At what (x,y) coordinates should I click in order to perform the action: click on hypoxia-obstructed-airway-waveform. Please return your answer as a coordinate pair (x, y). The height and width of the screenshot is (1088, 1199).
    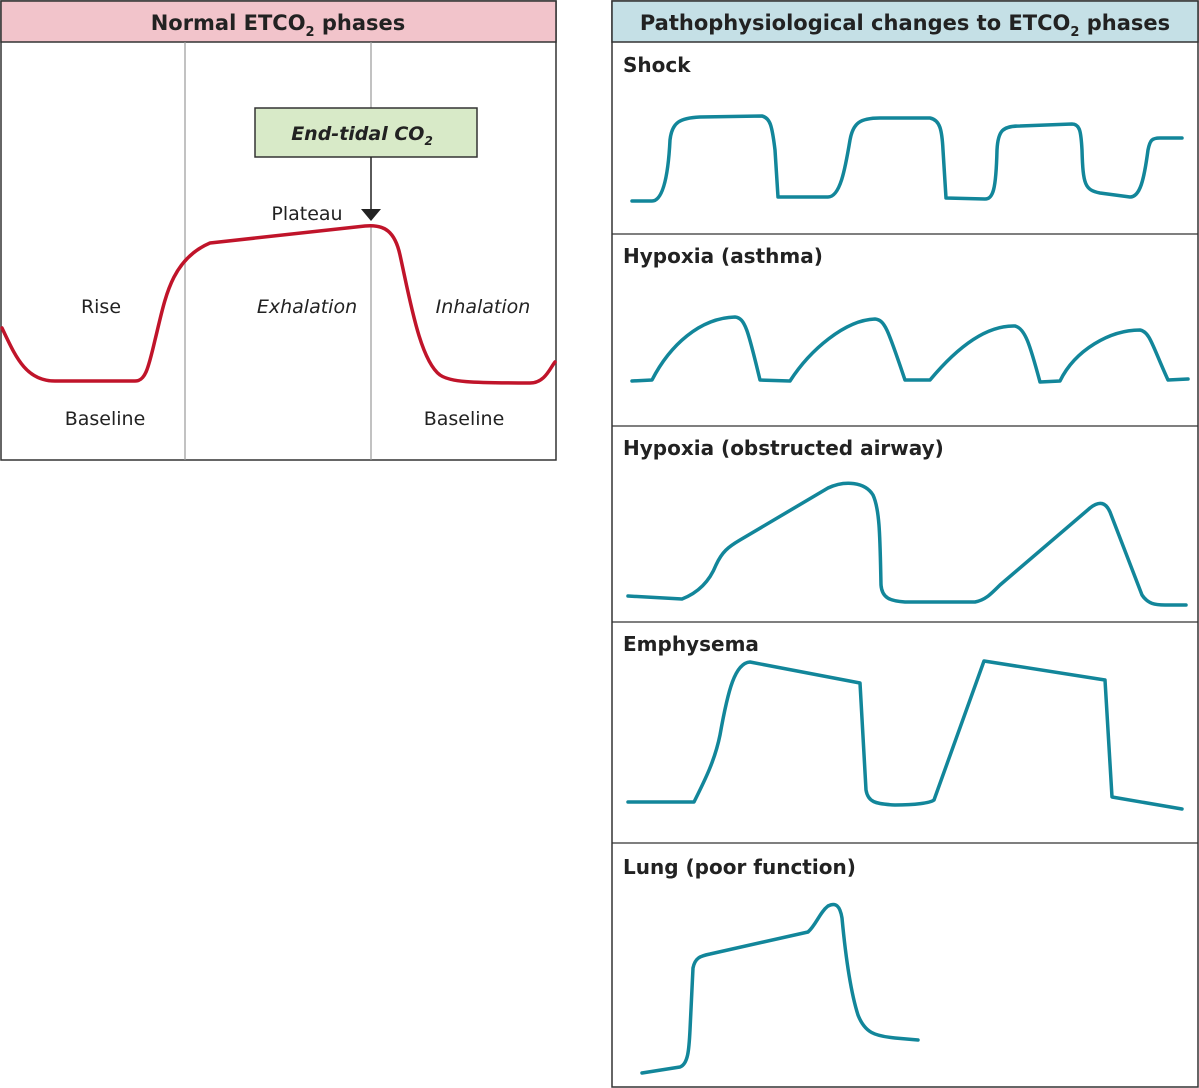
    Looking at the image, I should click on (907, 544).